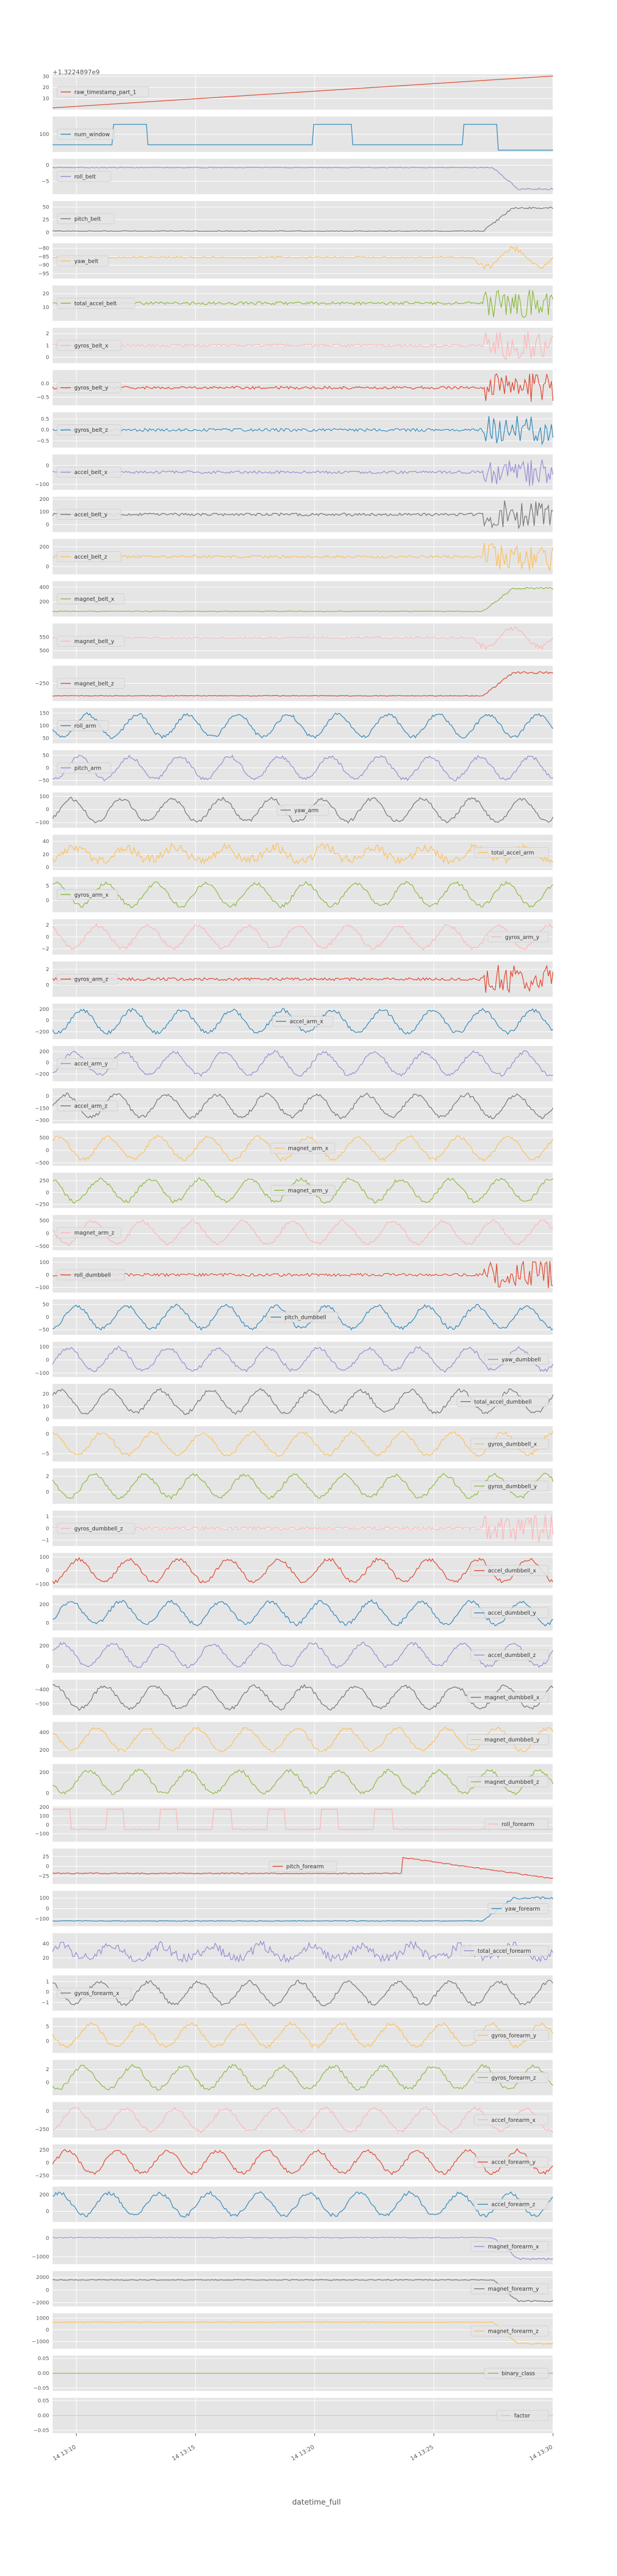 The height and width of the screenshot is (2576, 617). I want to click on legend: accel_forearm_x, so click(512, 2119).